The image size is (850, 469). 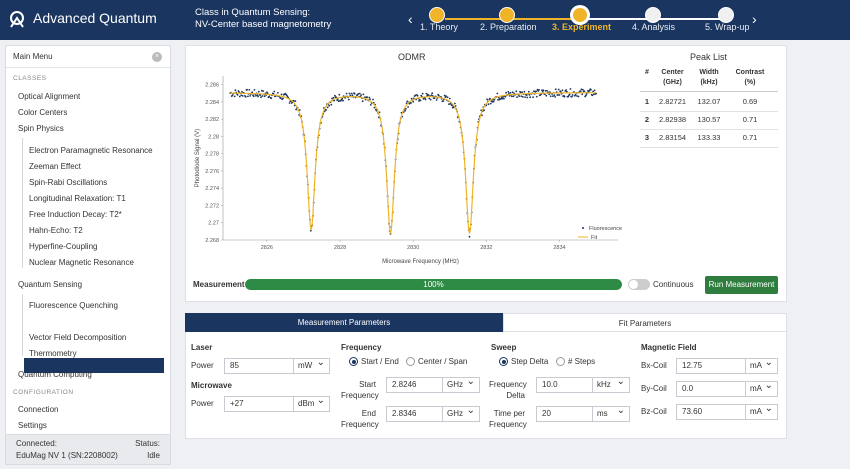 I want to click on step-preparation-icon, so click(x=507, y=15).